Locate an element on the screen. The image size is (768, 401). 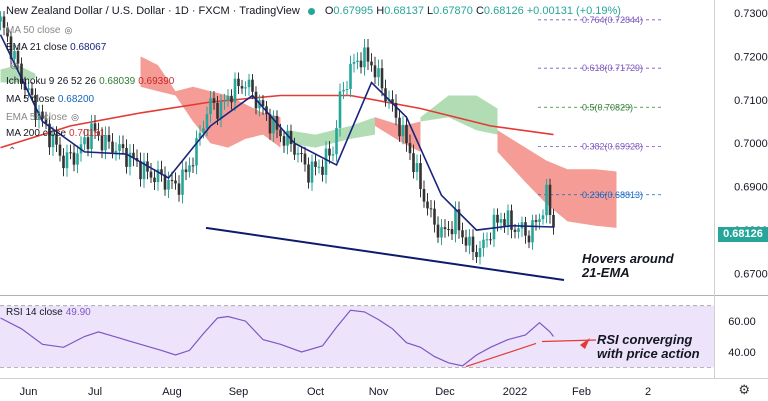
legend-ema55: EMA 55 close ◎ is located at coordinates (43, 117).